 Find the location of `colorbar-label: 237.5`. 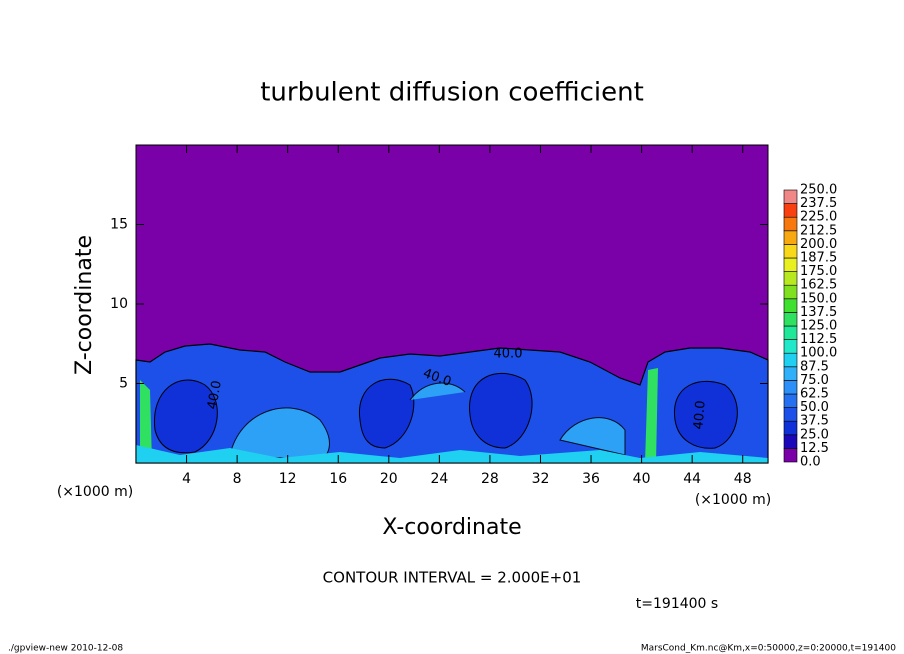

colorbar-label: 237.5 is located at coordinates (818, 203).